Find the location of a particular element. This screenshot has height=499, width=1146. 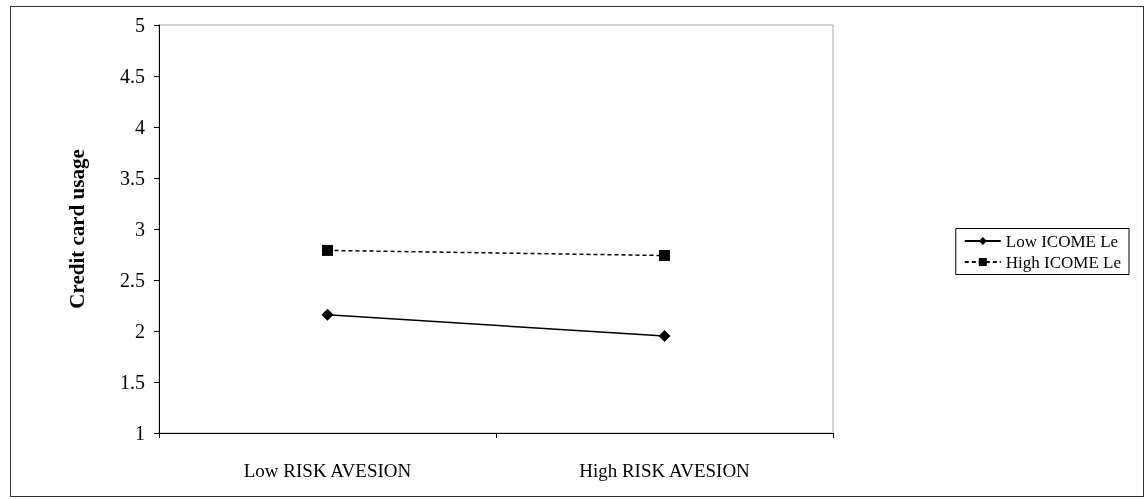

y-tick-label: 3 is located at coordinates (140, 229).